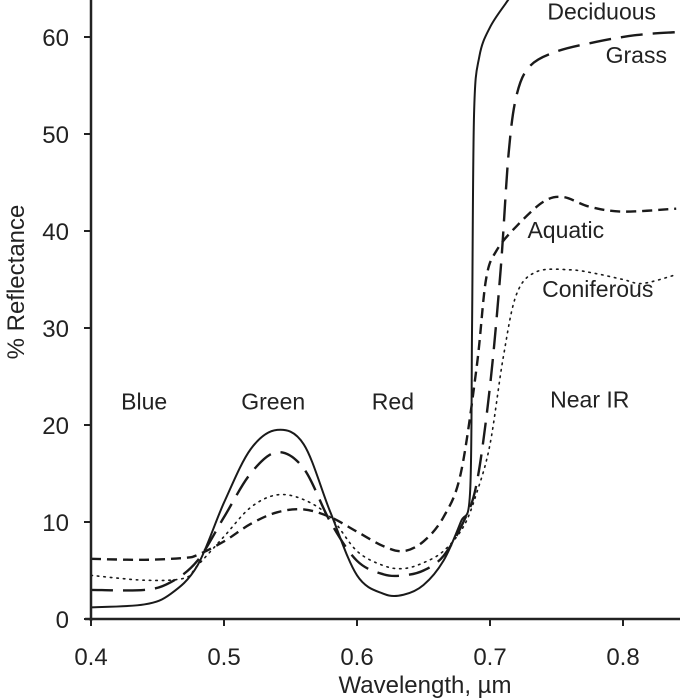 The width and height of the screenshot is (680, 700). Describe the element at coordinates (597, 289) in the screenshot. I see `series-label: Coniferous` at that location.